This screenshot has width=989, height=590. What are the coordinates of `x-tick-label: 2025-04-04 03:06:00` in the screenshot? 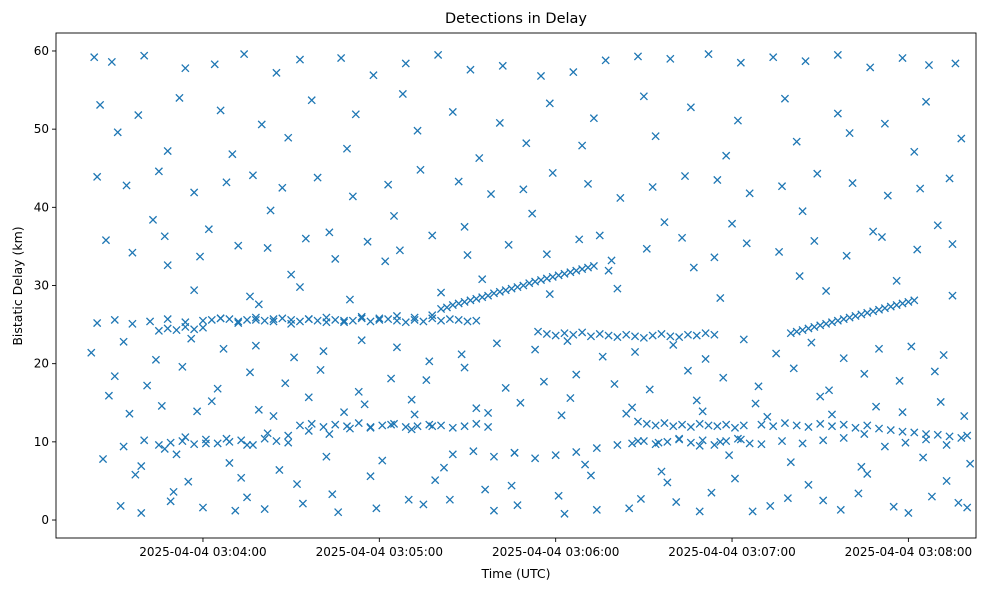 It's located at (555, 552).